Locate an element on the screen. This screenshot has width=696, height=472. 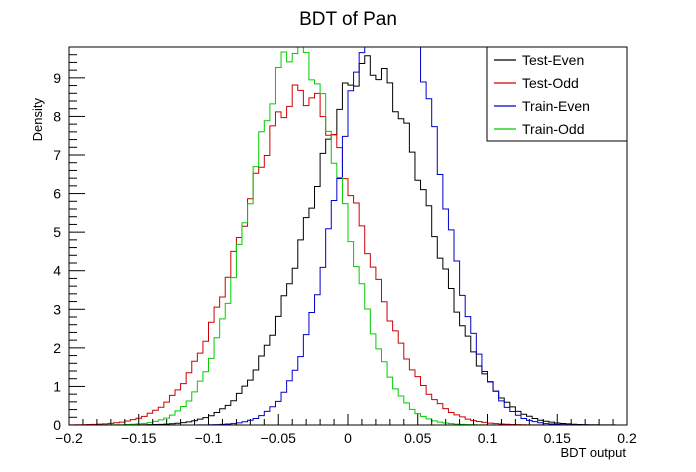
x-tick-label: 0.2 is located at coordinates (627, 438).